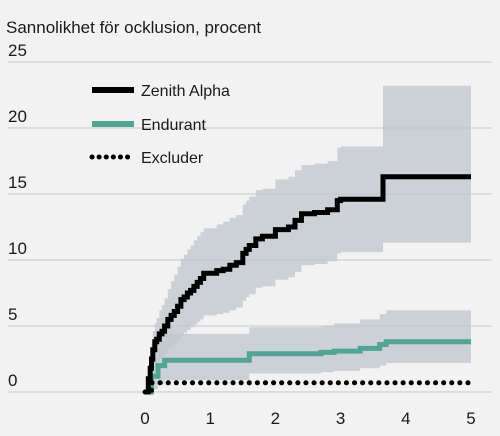 This screenshot has width=500, height=436. Describe the element at coordinates (307, 418) in the screenshot. I see `x-tick-labels: 0 1 2 3 4 5` at that location.